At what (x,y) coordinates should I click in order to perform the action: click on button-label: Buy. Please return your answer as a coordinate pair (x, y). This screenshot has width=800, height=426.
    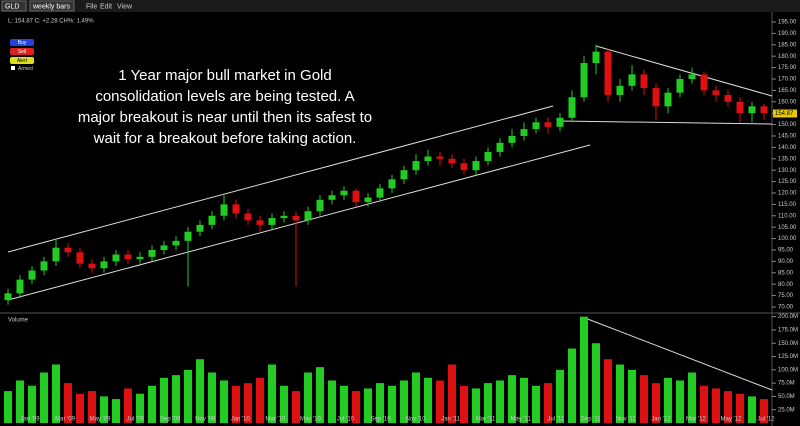
    Looking at the image, I should click on (22, 43).